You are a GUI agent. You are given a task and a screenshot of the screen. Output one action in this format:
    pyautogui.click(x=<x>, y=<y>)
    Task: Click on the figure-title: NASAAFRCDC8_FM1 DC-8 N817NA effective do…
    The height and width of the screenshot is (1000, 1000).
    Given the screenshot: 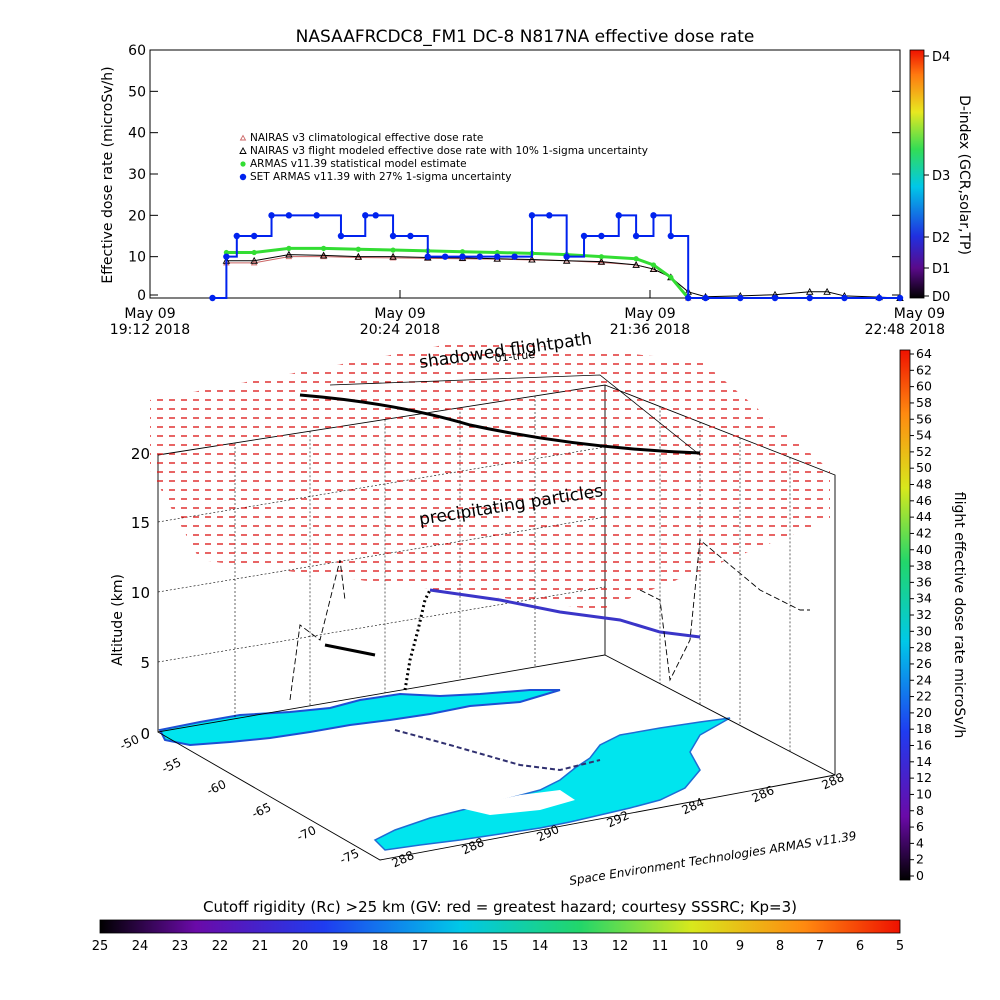 What is the action you would take?
    pyautogui.click(x=525, y=37)
    